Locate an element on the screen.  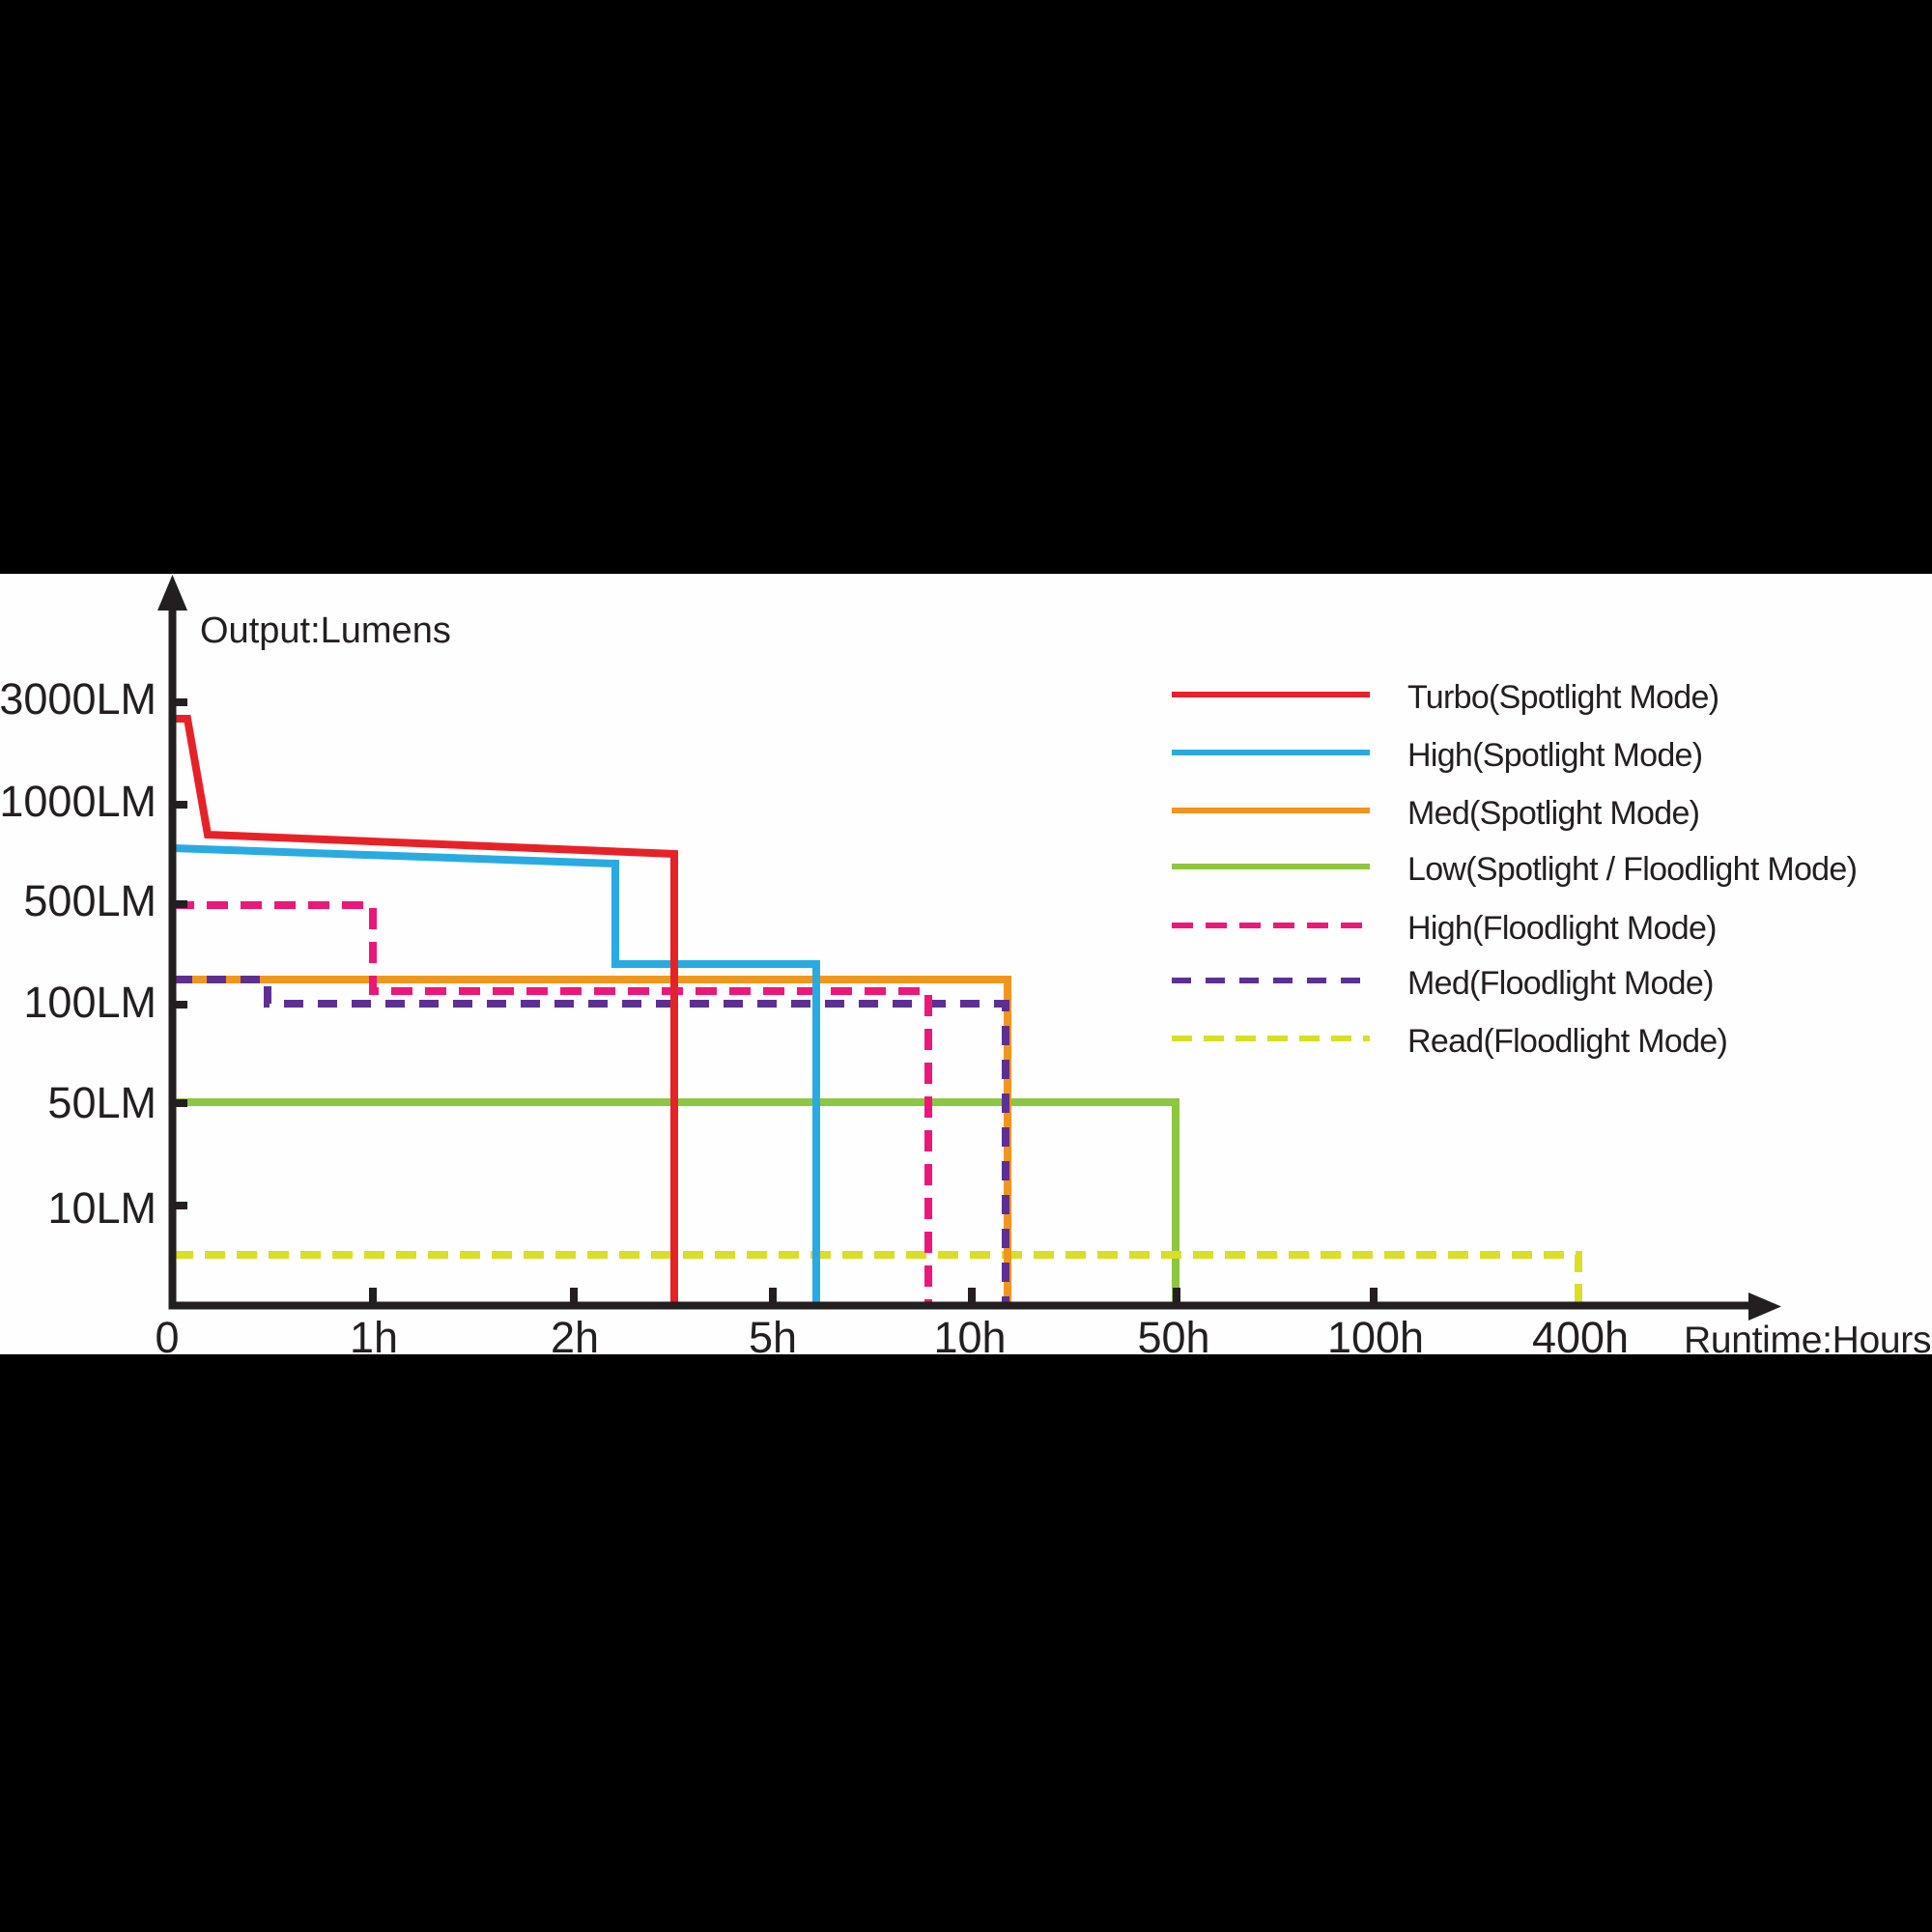
svg-text: Turbo(Spotlight Mode) is located at coordinates (1563, 697).